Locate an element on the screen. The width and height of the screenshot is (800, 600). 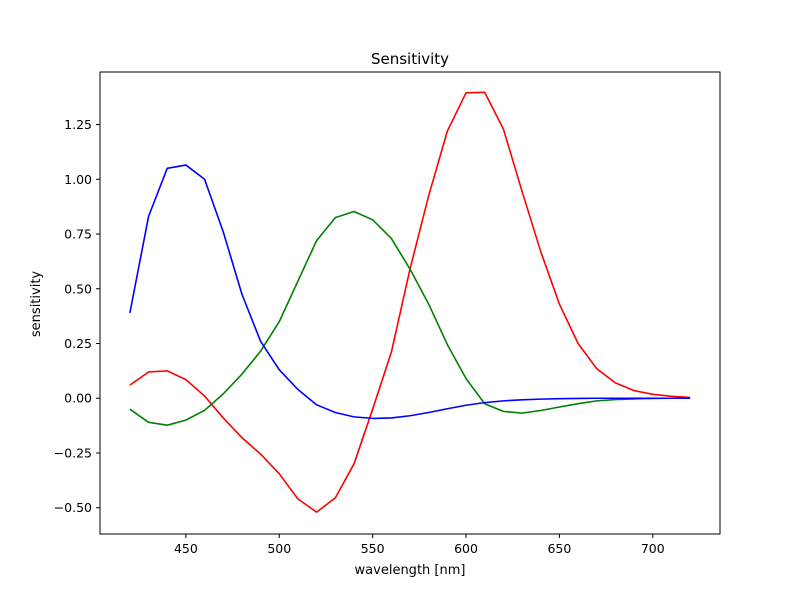
y-tick-label: 0.25 is located at coordinates (78, 343).